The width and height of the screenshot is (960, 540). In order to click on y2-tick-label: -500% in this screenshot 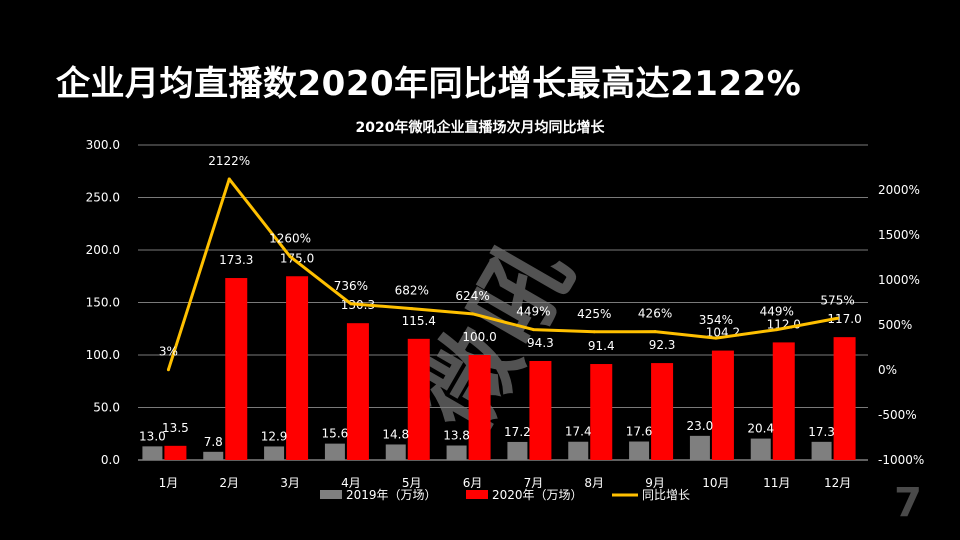, I will do `click(897, 415)`.